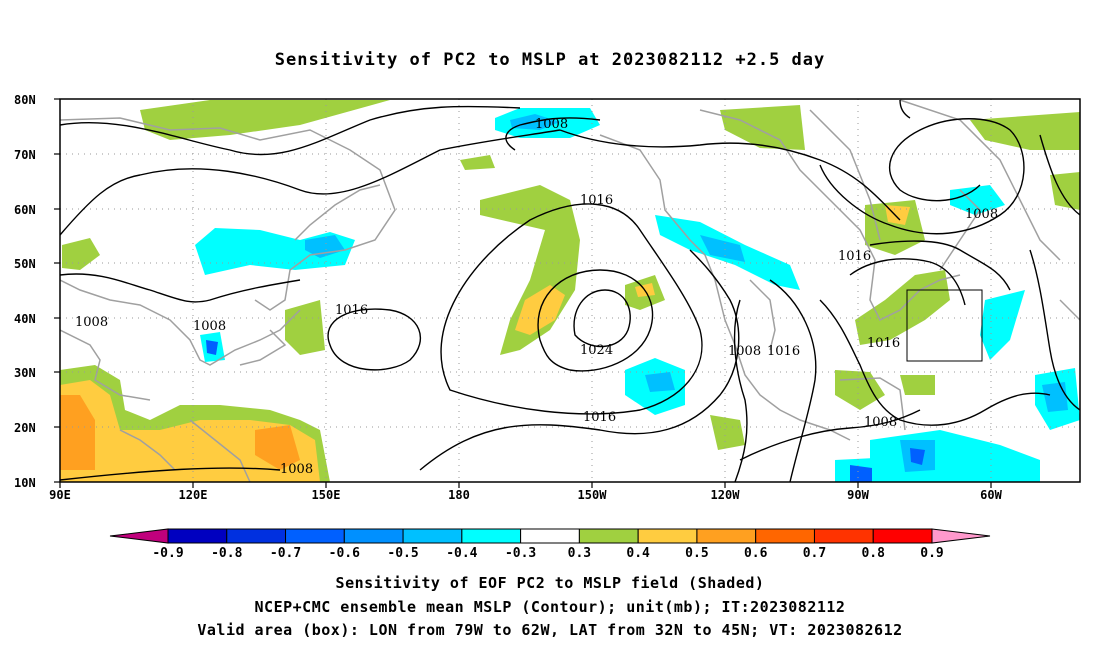  I want to click on colorbar-tick-label: -0.9, so click(167, 553).